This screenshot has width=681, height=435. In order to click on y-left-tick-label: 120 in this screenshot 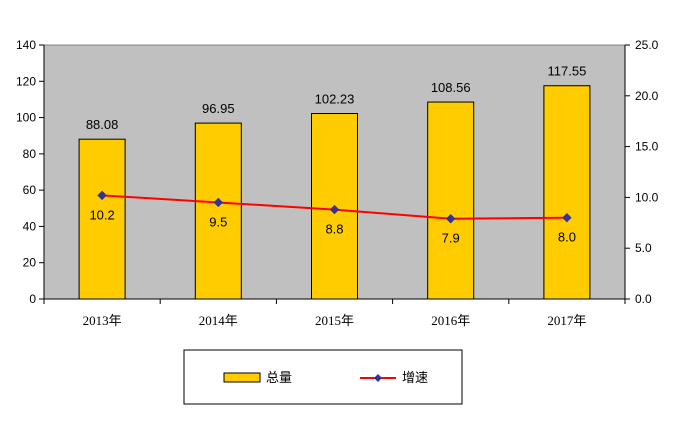, I will do `click(26, 81)`.